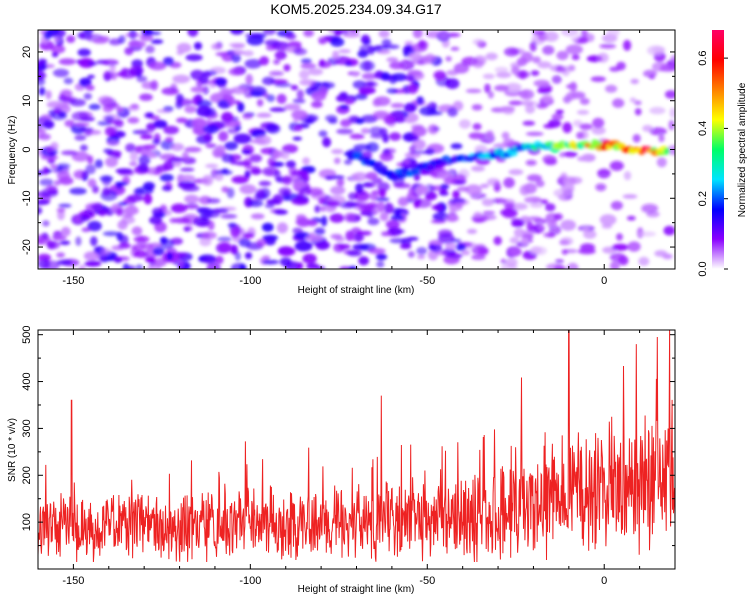  Describe the element at coordinates (73, 581) in the screenshot. I see `snr-x-tick-label: -150` at that location.